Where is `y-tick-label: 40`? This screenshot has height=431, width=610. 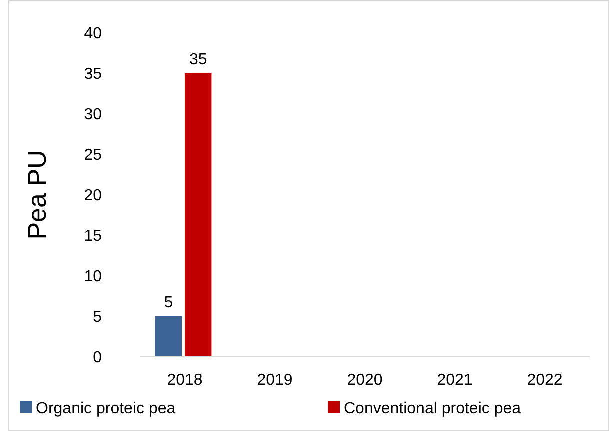 y-tick-label: 40 is located at coordinates (93, 34).